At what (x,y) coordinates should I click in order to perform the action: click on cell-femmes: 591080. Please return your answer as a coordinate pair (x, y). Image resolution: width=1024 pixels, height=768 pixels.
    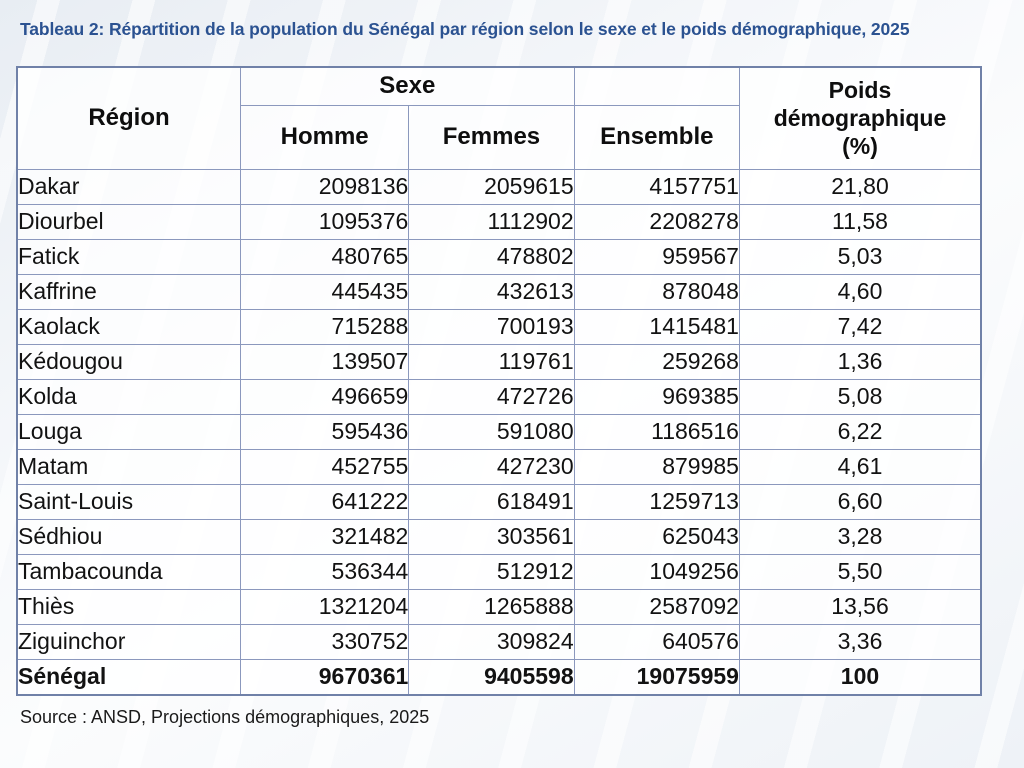
    Looking at the image, I should click on (491, 431).